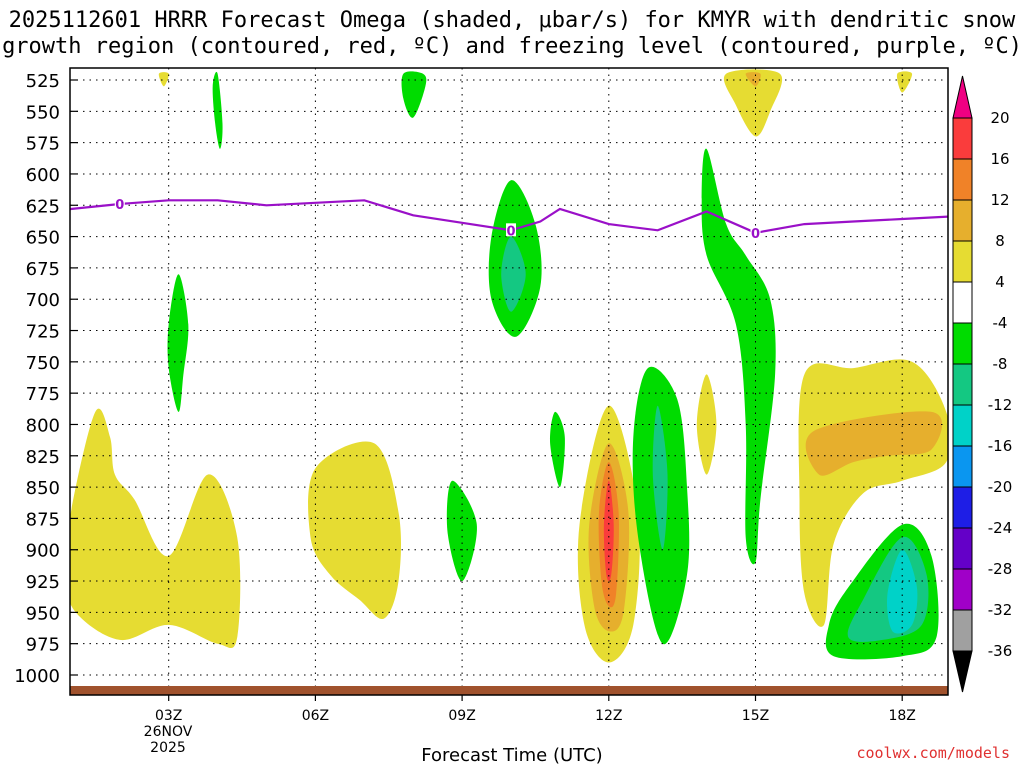 This screenshot has height=768, width=1024. I want to click on site-credit: coolwx.com/models, so click(933, 753).